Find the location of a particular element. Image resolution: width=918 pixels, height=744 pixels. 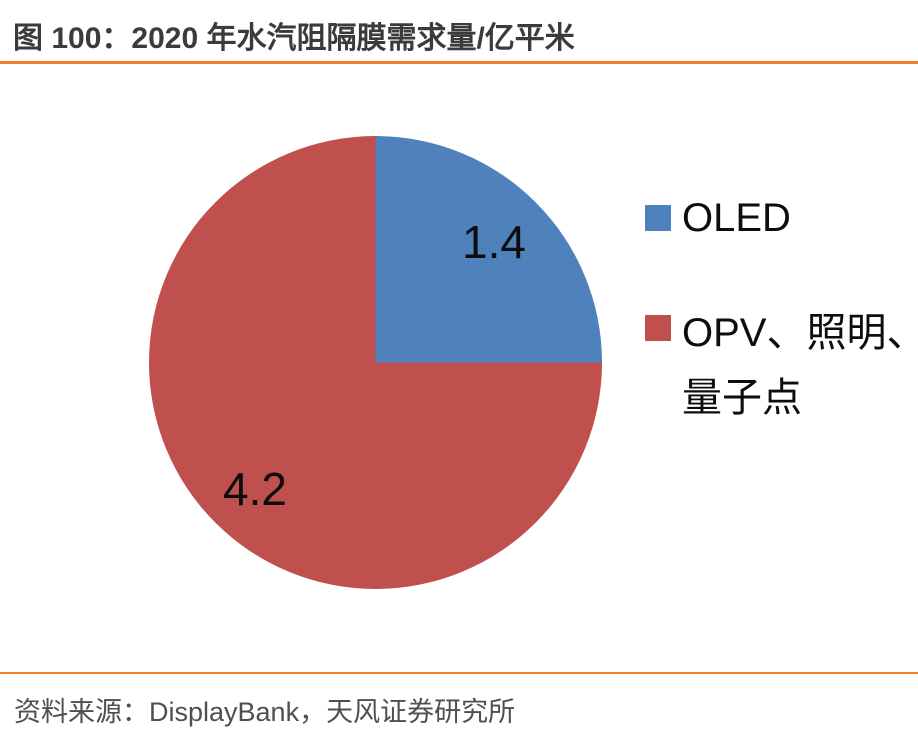

pie-value-label-opv: 4.2 is located at coordinates (255, 489).